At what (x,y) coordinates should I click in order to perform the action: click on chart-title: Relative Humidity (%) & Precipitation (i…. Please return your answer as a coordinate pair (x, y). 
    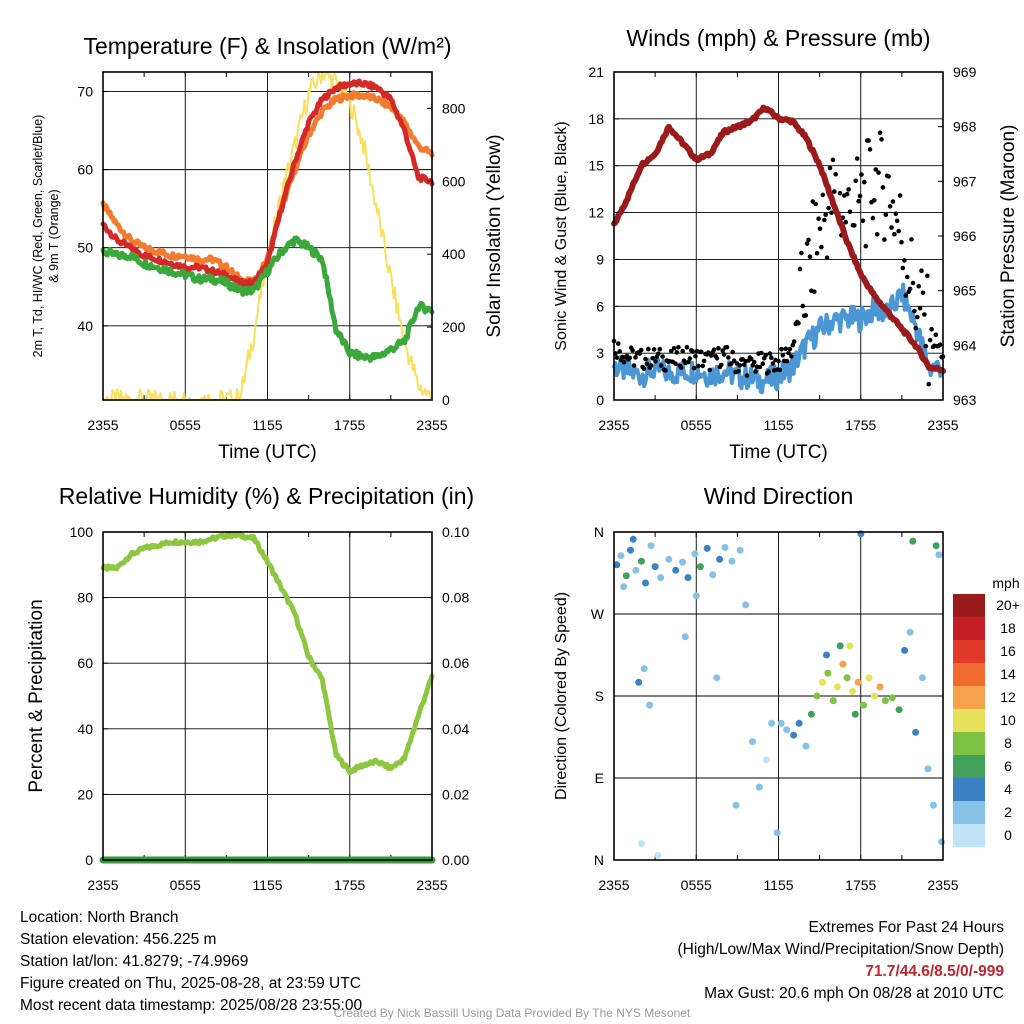
    Looking at the image, I should click on (266, 496).